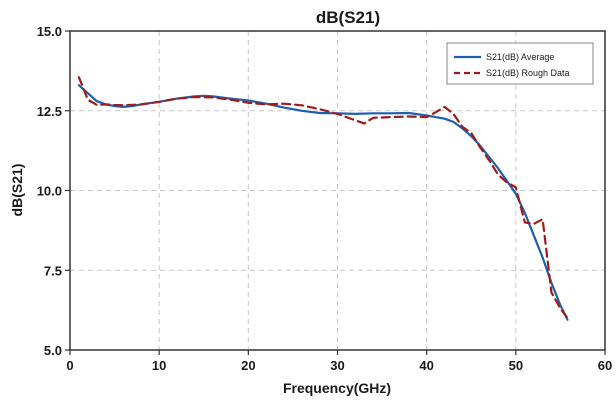  I want to click on legend-label-average: S21(dB) Average, so click(520, 57).